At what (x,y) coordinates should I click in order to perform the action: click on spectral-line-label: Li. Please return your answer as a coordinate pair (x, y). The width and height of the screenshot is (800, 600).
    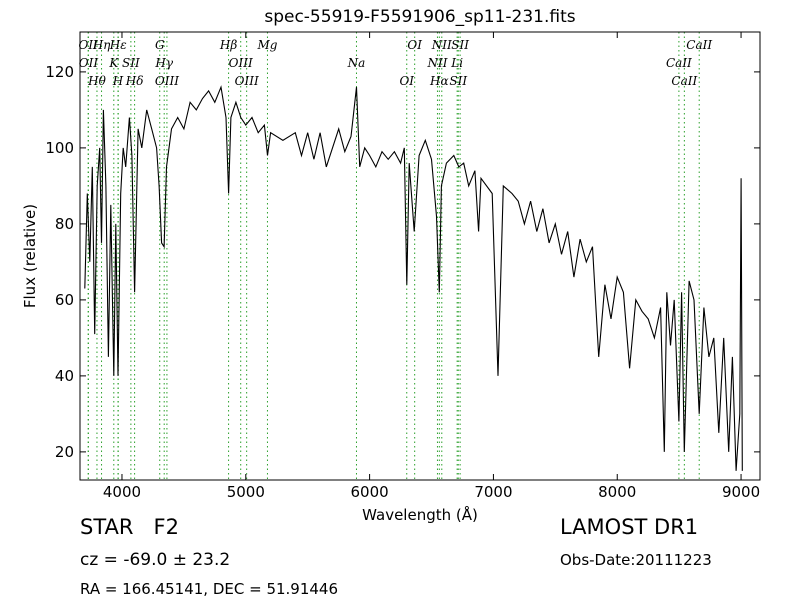
    Looking at the image, I should click on (456, 63).